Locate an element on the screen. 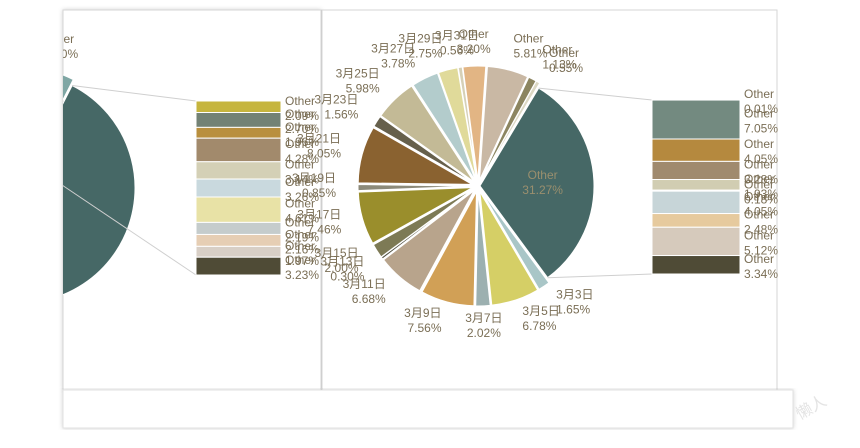 This screenshot has width=860, height=448. left-chart-slice-label-0: Other is located at coordinates (29, 243).